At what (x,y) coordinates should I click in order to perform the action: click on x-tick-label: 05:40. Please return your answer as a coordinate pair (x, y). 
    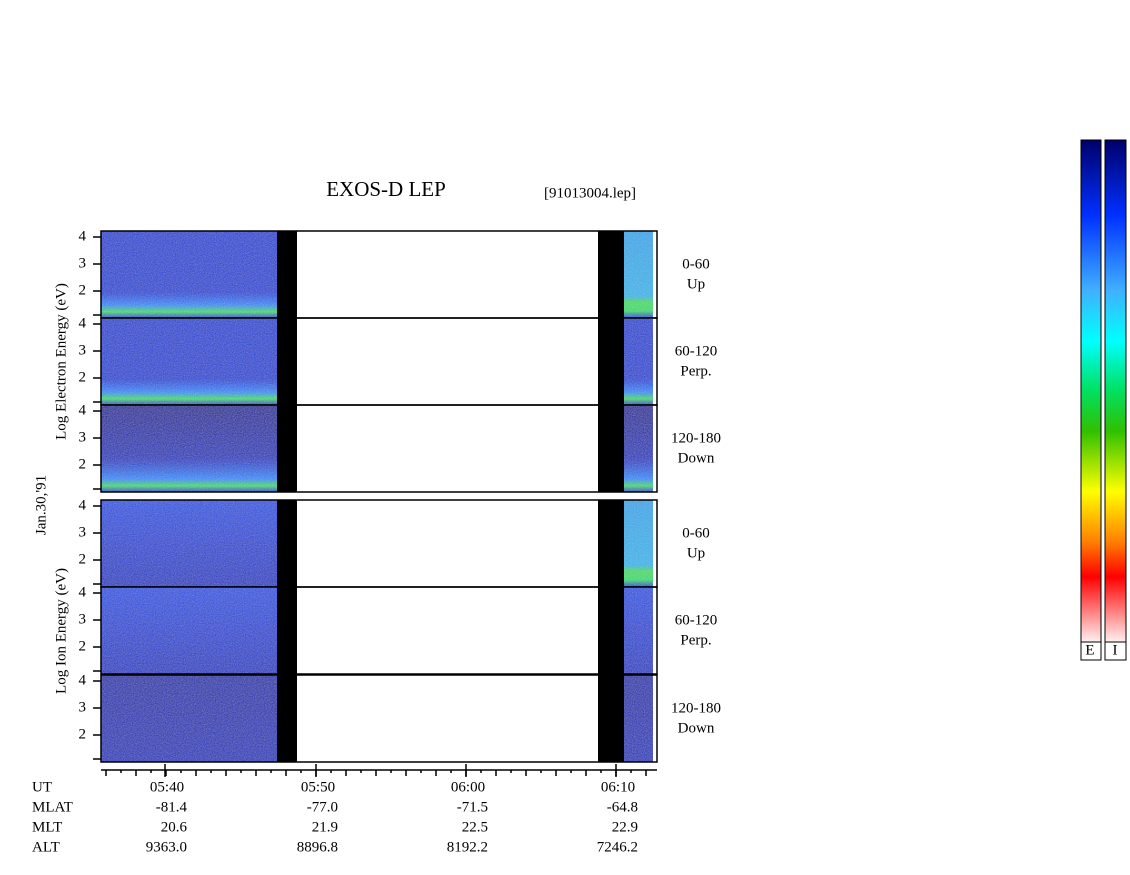
    Looking at the image, I should click on (167, 787).